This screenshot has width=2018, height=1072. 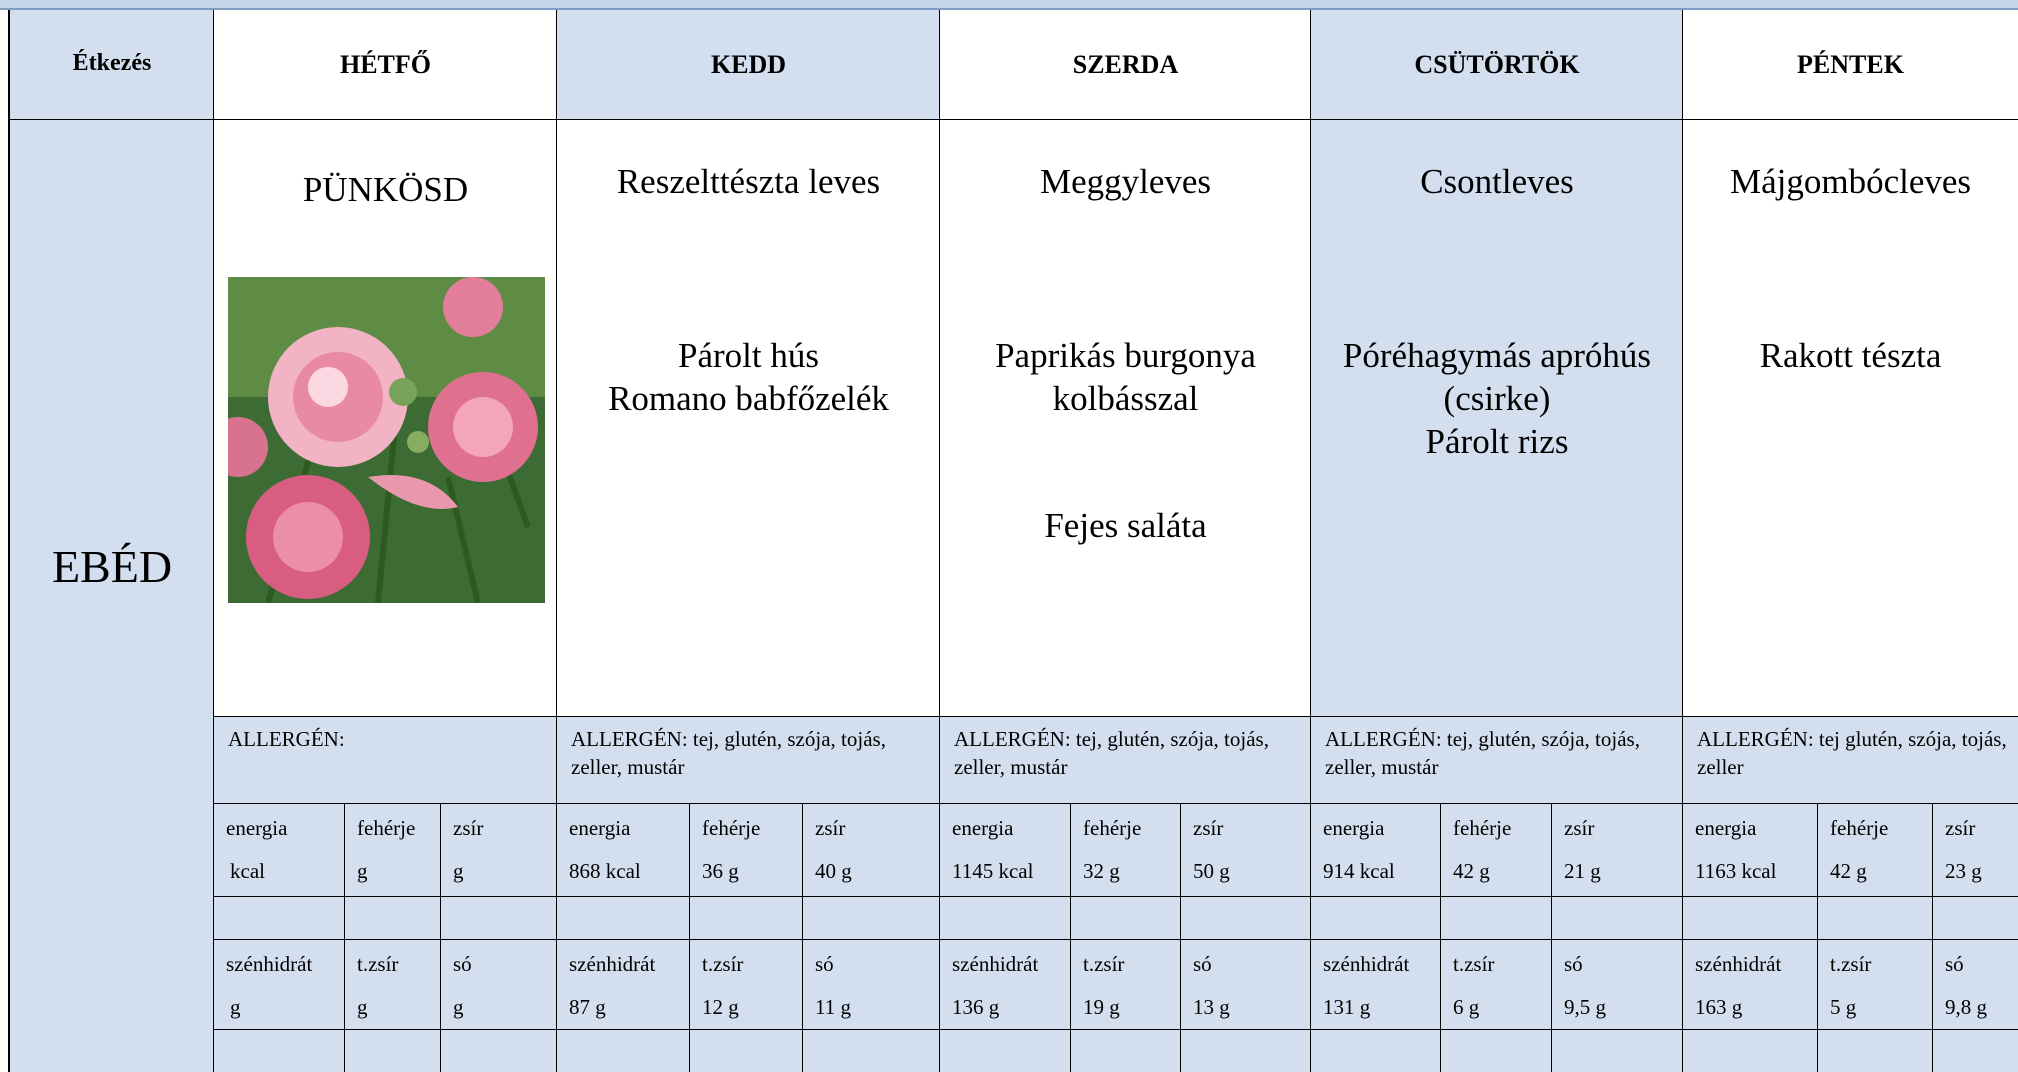 What do you see at coordinates (235, 1007) in the screenshot?
I see `nutrient-value: g` at bounding box center [235, 1007].